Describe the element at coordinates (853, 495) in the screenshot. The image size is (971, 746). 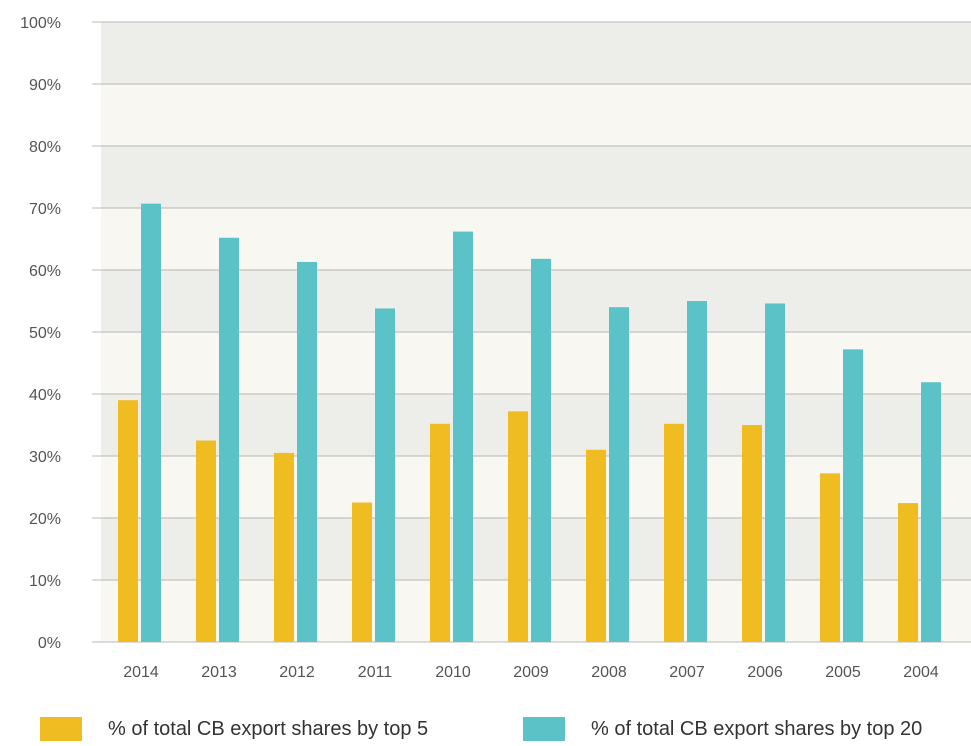
I see `bar-top20-2005` at that location.